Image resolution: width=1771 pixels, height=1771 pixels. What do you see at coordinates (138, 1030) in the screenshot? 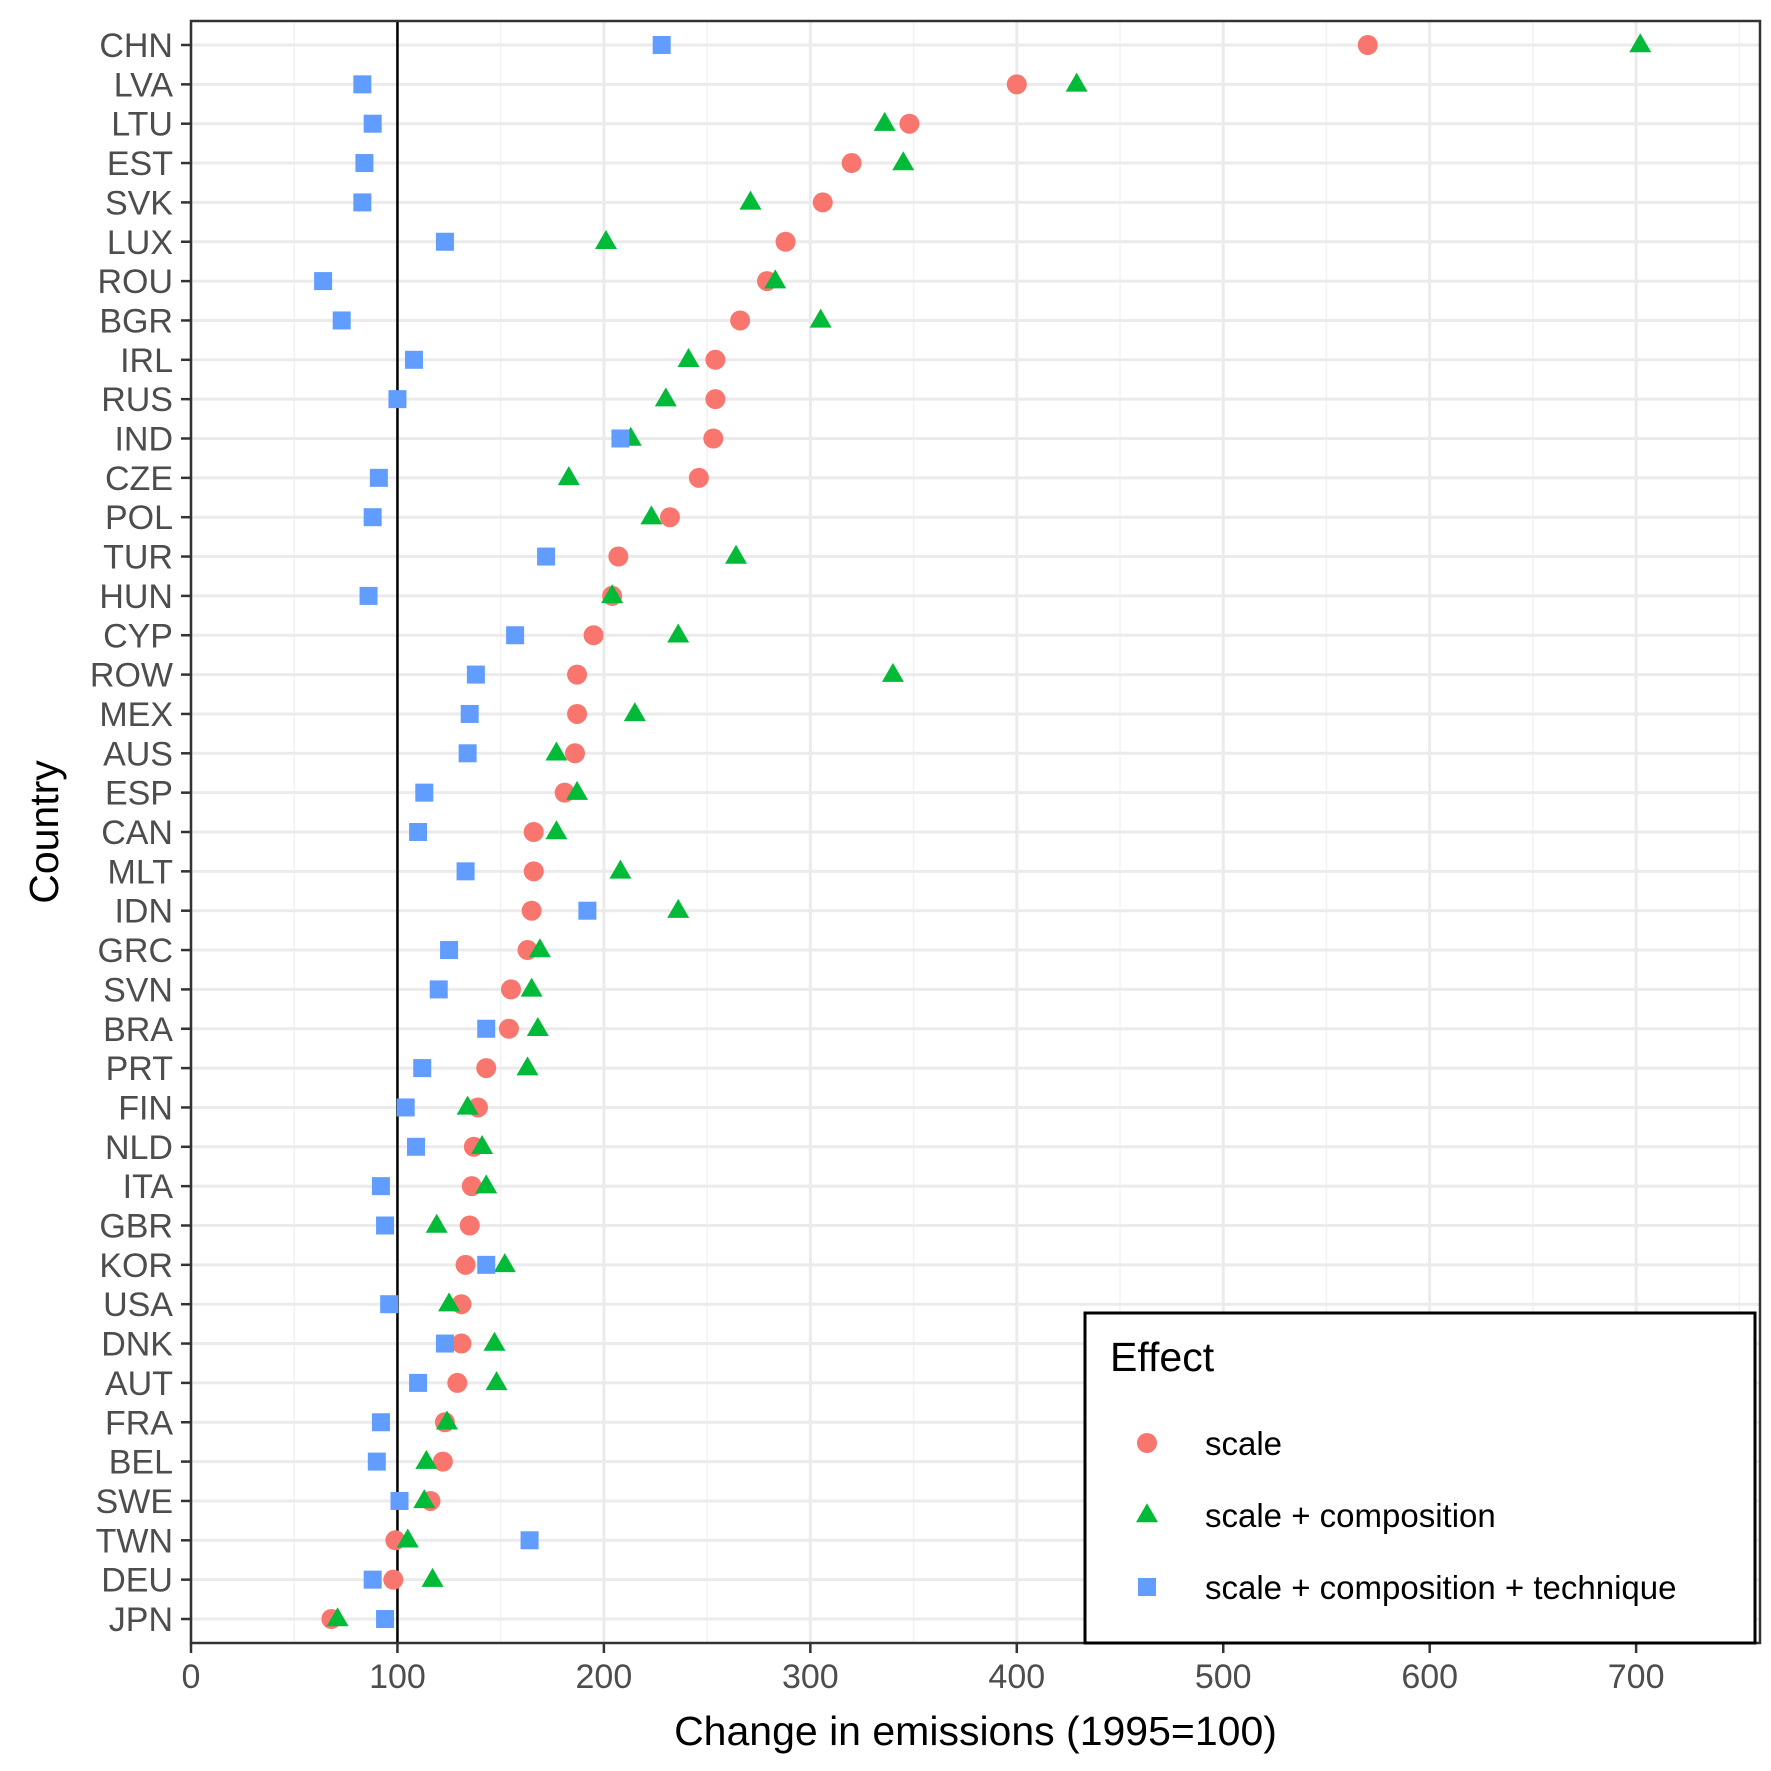
I see `y-tick-label: BRA` at bounding box center [138, 1030].